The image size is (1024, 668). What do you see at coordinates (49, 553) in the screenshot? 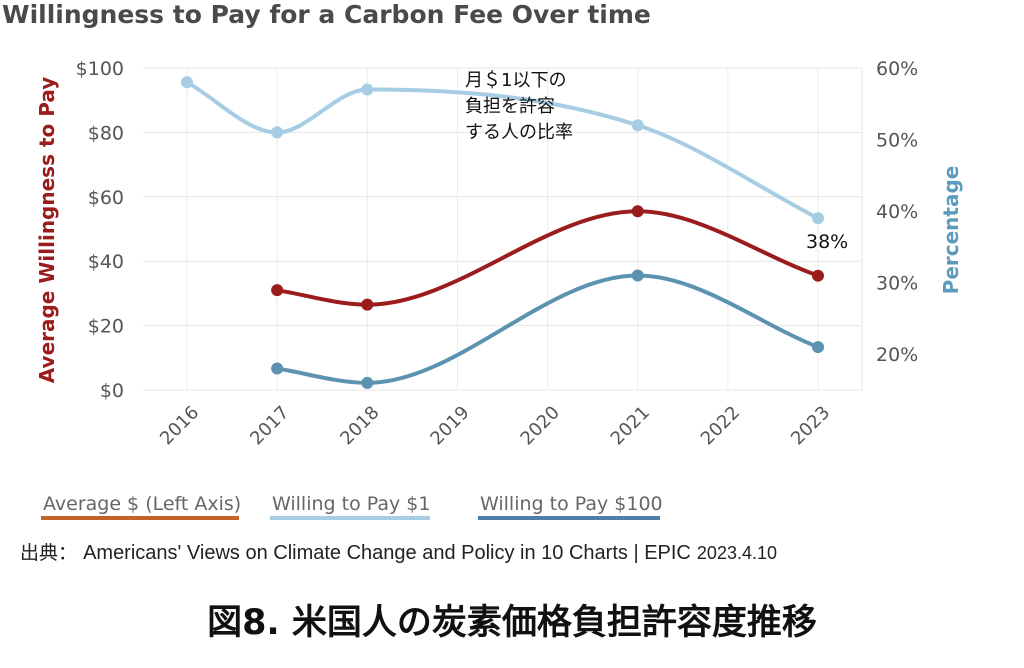
I see `source-prefix: 出典：` at bounding box center [49, 553].